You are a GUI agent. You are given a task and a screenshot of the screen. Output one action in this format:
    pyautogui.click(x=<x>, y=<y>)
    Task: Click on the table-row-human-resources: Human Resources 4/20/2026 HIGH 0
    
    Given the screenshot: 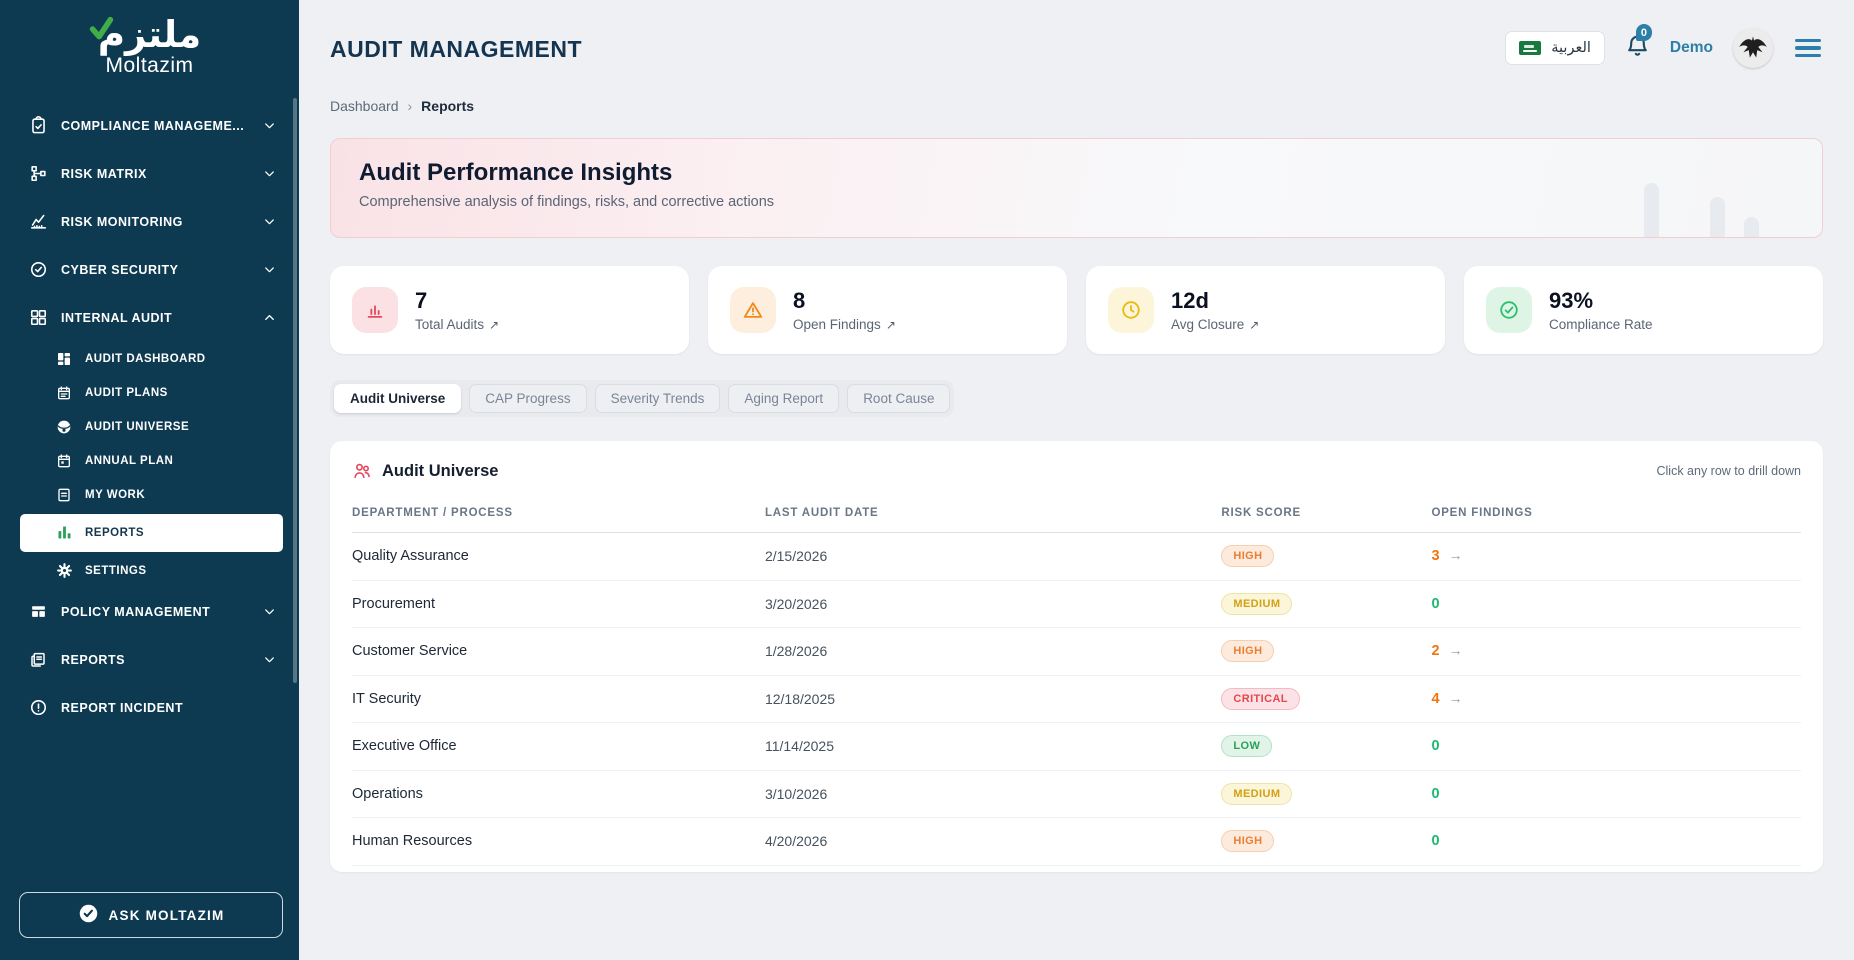 What is the action you would take?
    pyautogui.click(x=1076, y=842)
    